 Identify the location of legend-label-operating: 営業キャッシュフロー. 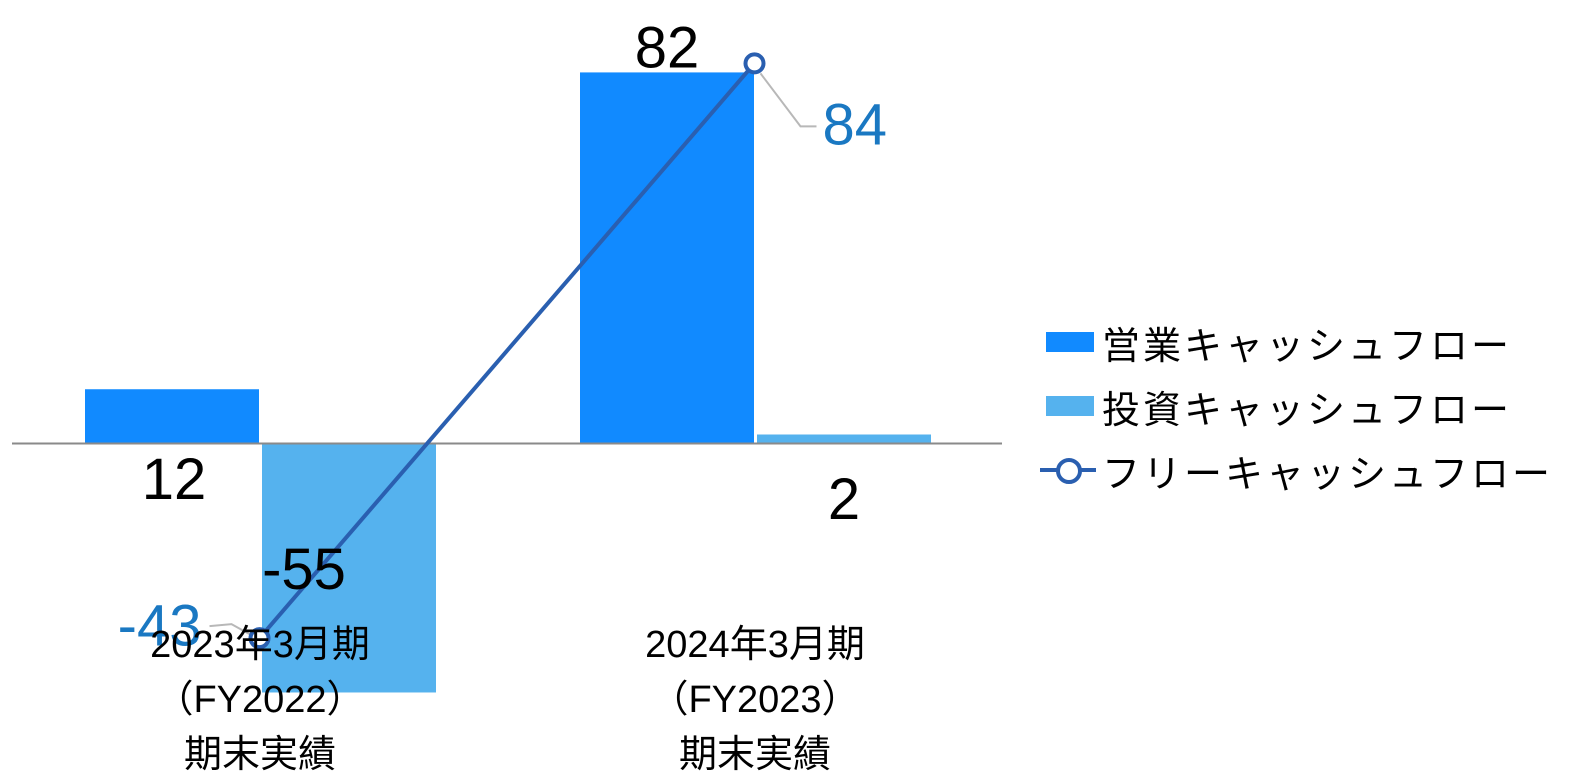
(1307, 345).